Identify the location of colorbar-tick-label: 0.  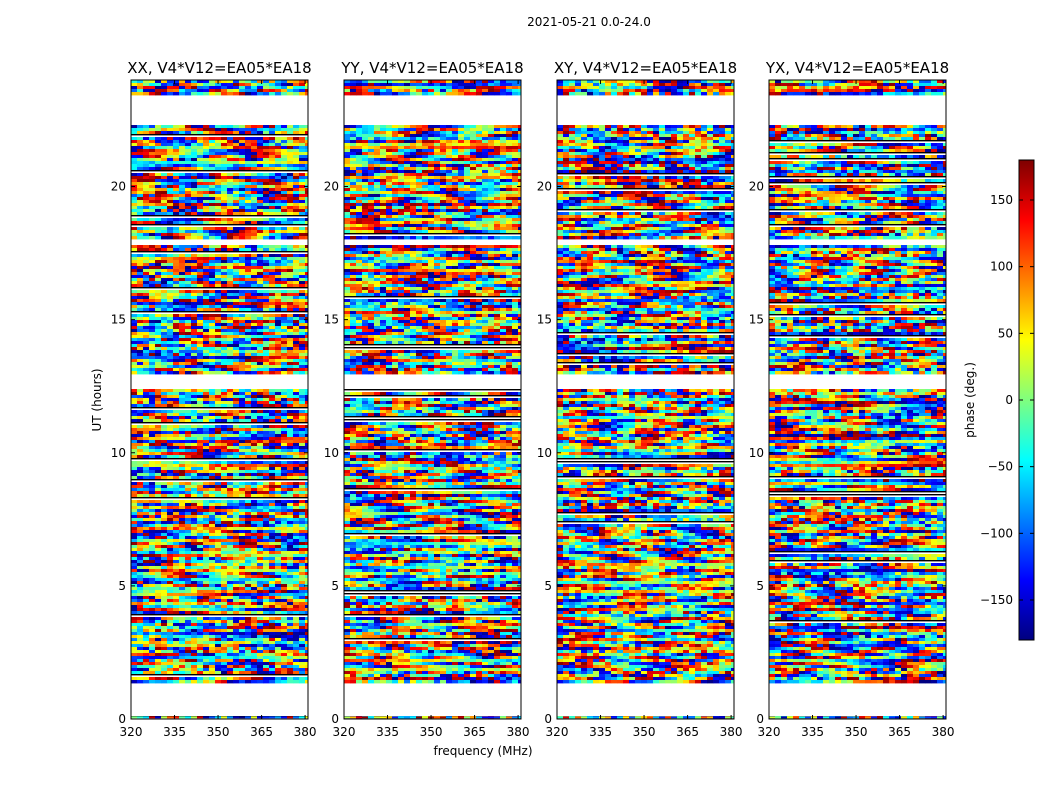
(1009, 400).